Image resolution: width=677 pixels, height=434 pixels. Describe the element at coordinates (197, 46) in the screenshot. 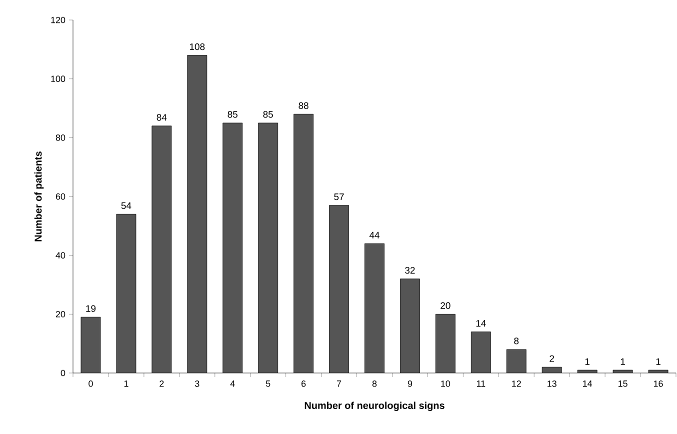

I see `data-label: 108` at that location.